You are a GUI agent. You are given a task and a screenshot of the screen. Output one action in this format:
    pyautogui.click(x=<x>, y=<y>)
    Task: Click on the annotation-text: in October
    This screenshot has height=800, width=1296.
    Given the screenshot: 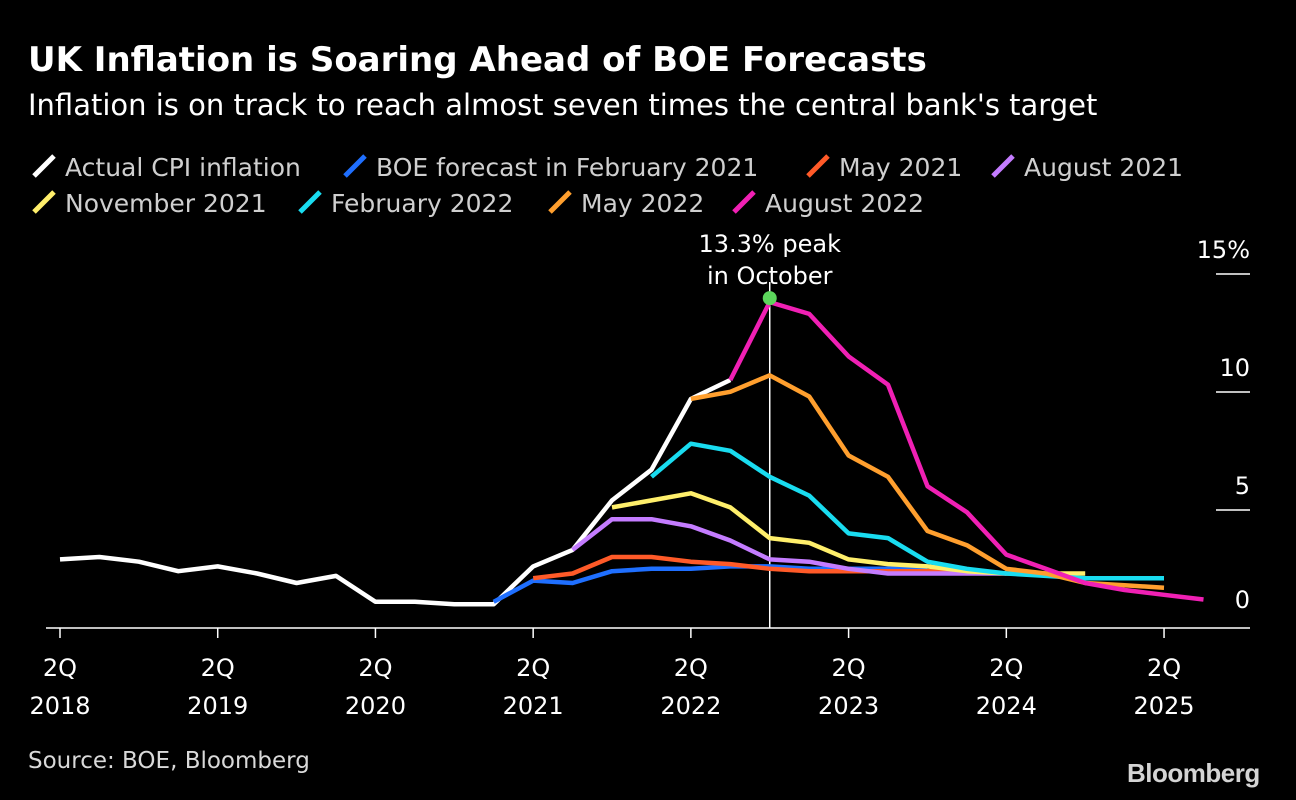 What is the action you would take?
    pyautogui.click(x=770, y=276)
    